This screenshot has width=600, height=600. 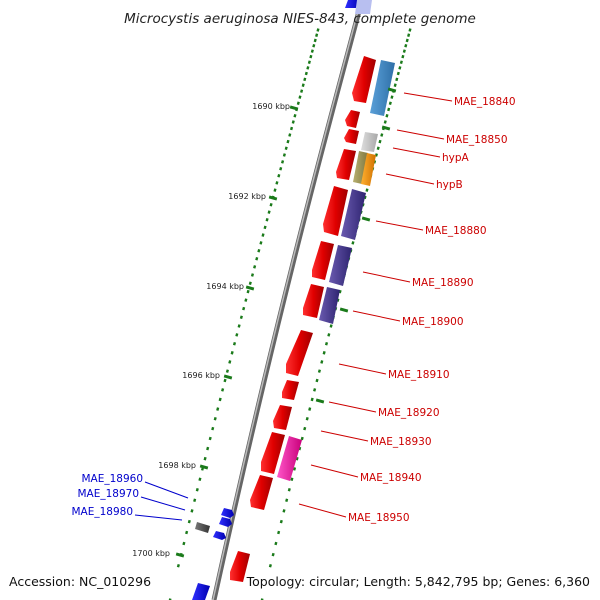 What do you see at coordinates (201, 375) in the screenshot?
I see `scale-label: 1696 kbp` at bounding box center [201, 375].